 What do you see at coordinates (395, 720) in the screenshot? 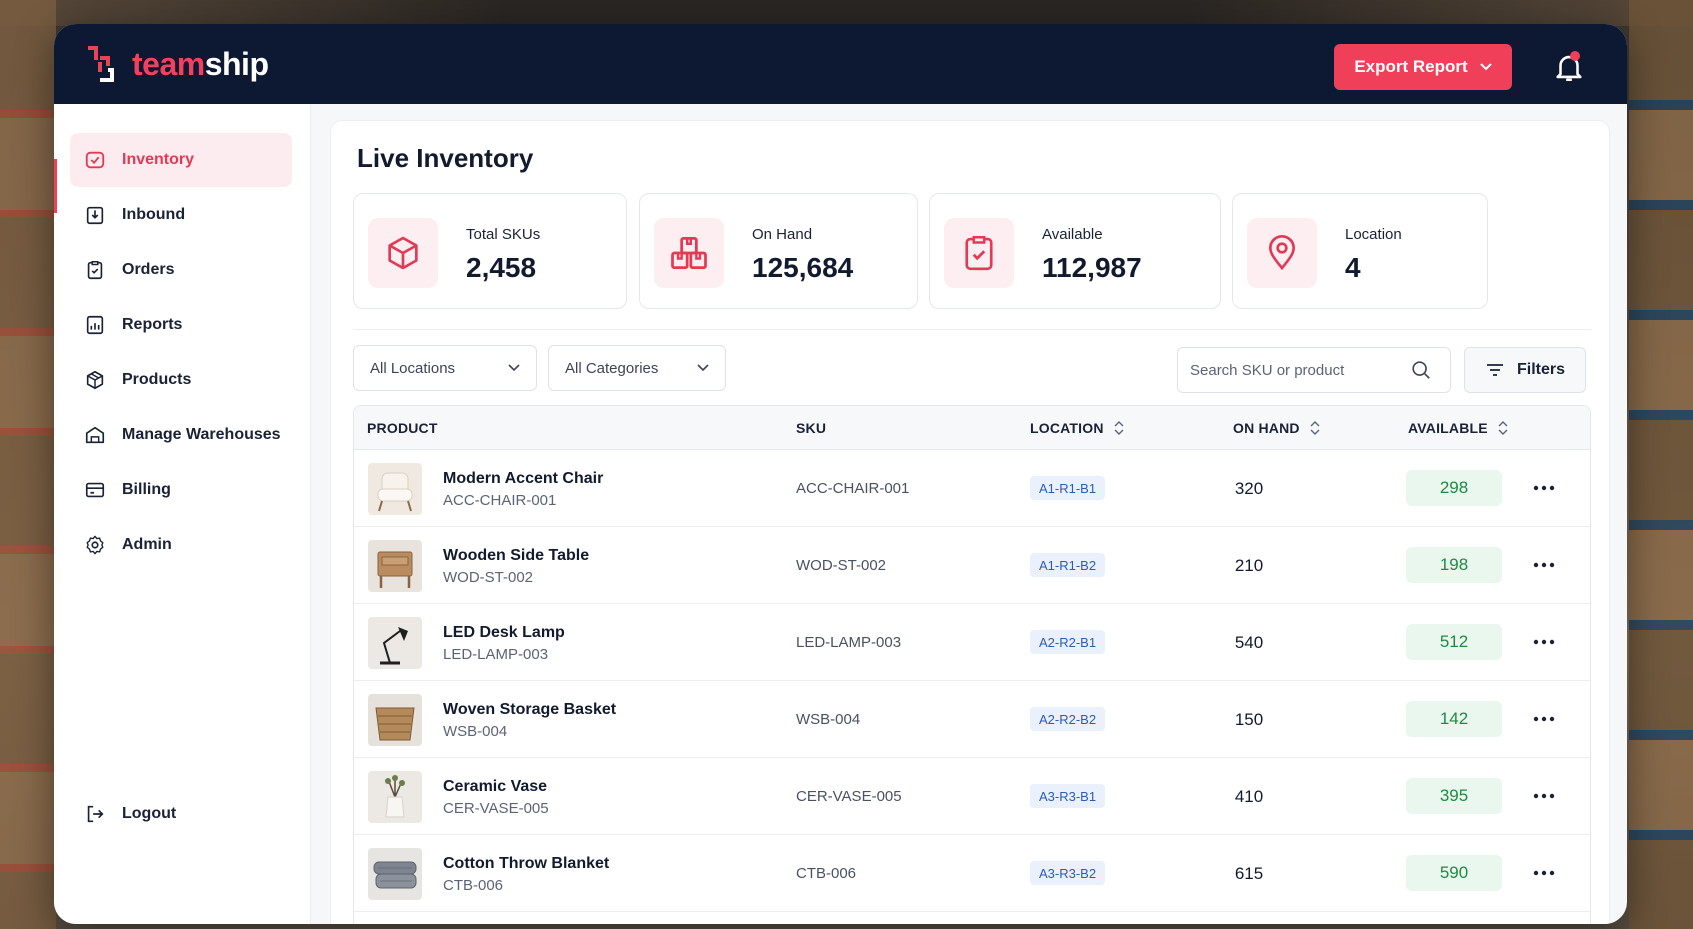
I see `product-thumbnail-basket` at bounding box center [395, 720].